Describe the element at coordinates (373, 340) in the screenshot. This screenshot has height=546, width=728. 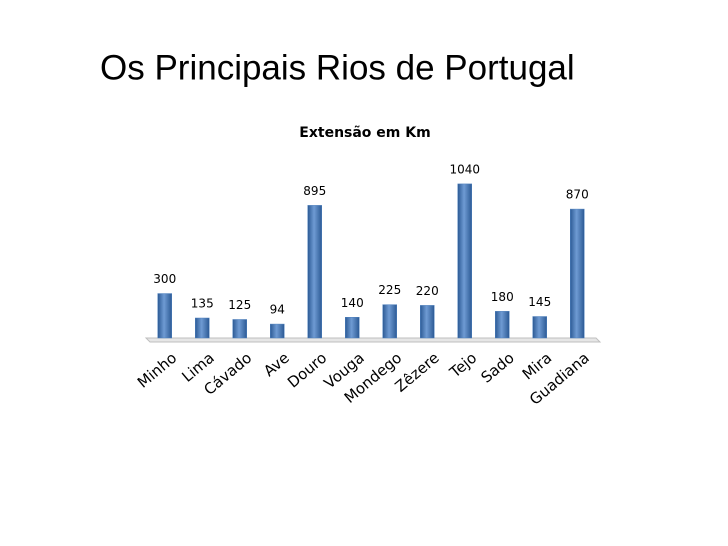
I see `floor` at that location.